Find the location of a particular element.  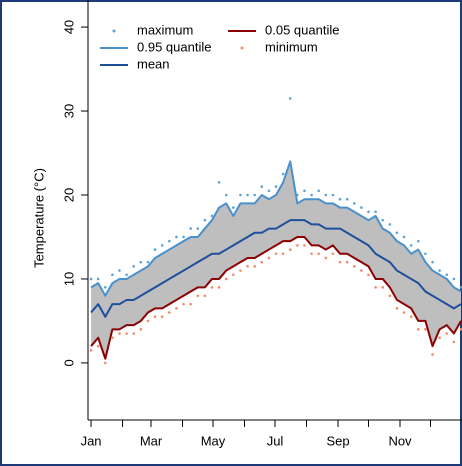

y-tick-label: 10 is located at coordinates (68, 279).